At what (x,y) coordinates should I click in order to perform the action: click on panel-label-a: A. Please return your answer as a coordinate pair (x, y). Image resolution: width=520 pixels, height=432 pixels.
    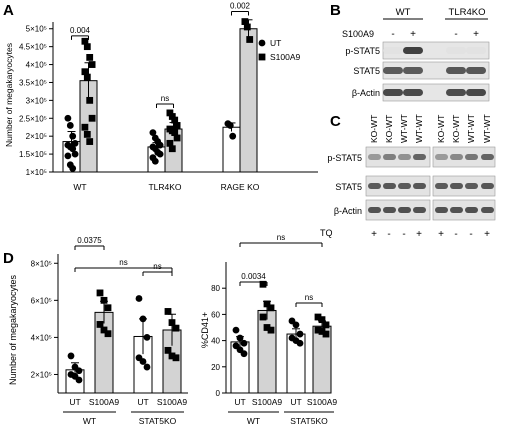
    Looking at the image, I should click on (8, 10).